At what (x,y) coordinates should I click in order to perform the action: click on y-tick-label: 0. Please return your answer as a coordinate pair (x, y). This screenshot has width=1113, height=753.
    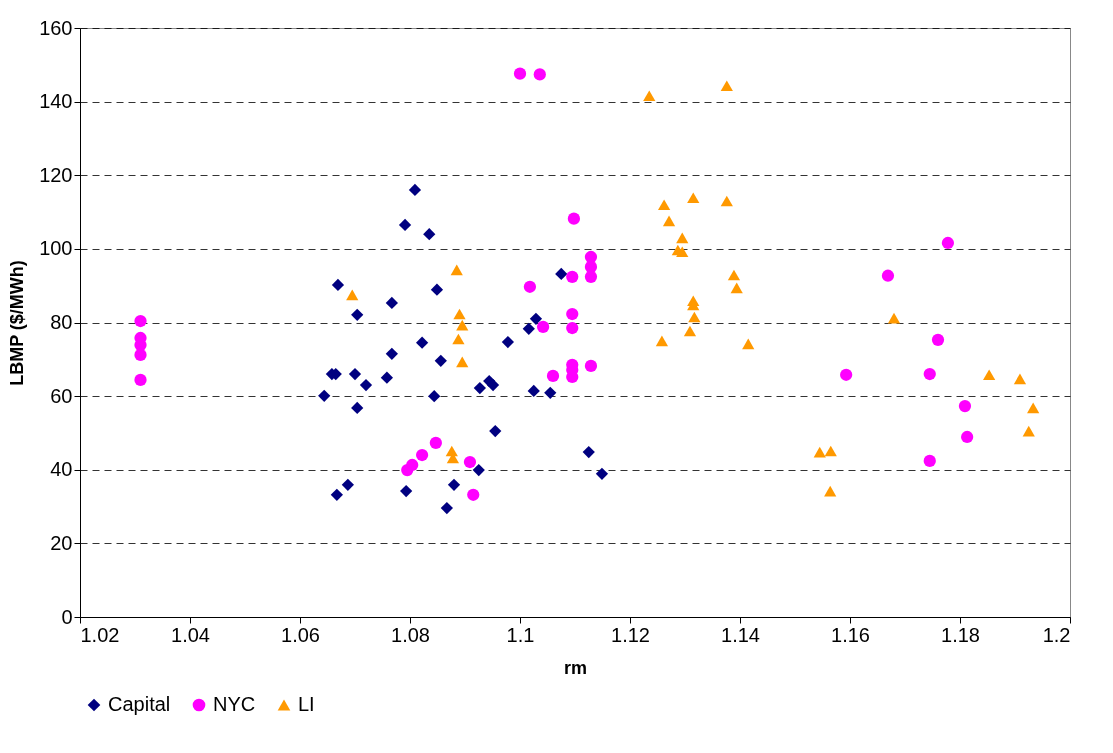
    Looking at the image, I should click on (67, 616).